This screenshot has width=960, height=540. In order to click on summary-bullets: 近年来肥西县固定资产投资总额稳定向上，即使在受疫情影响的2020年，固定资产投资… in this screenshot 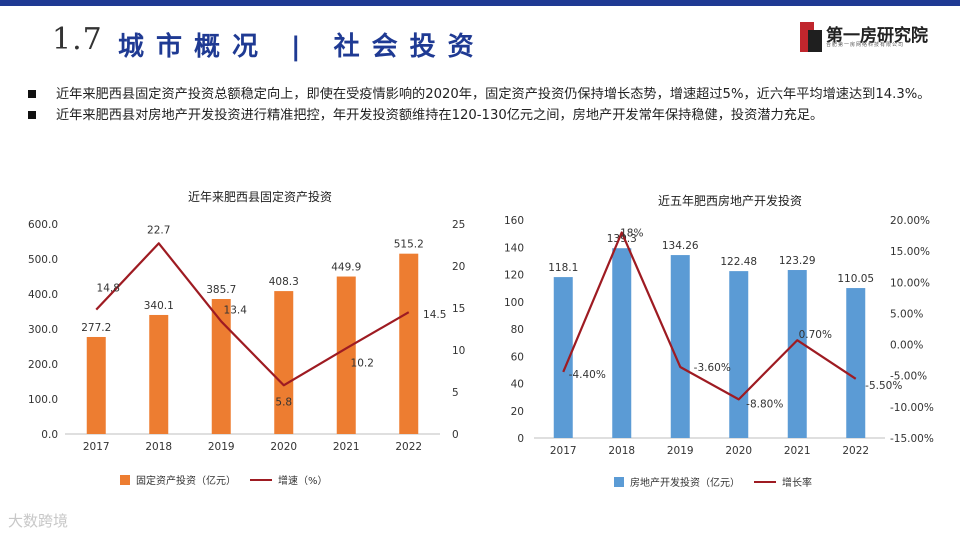, I will do `click(484, 105)`.